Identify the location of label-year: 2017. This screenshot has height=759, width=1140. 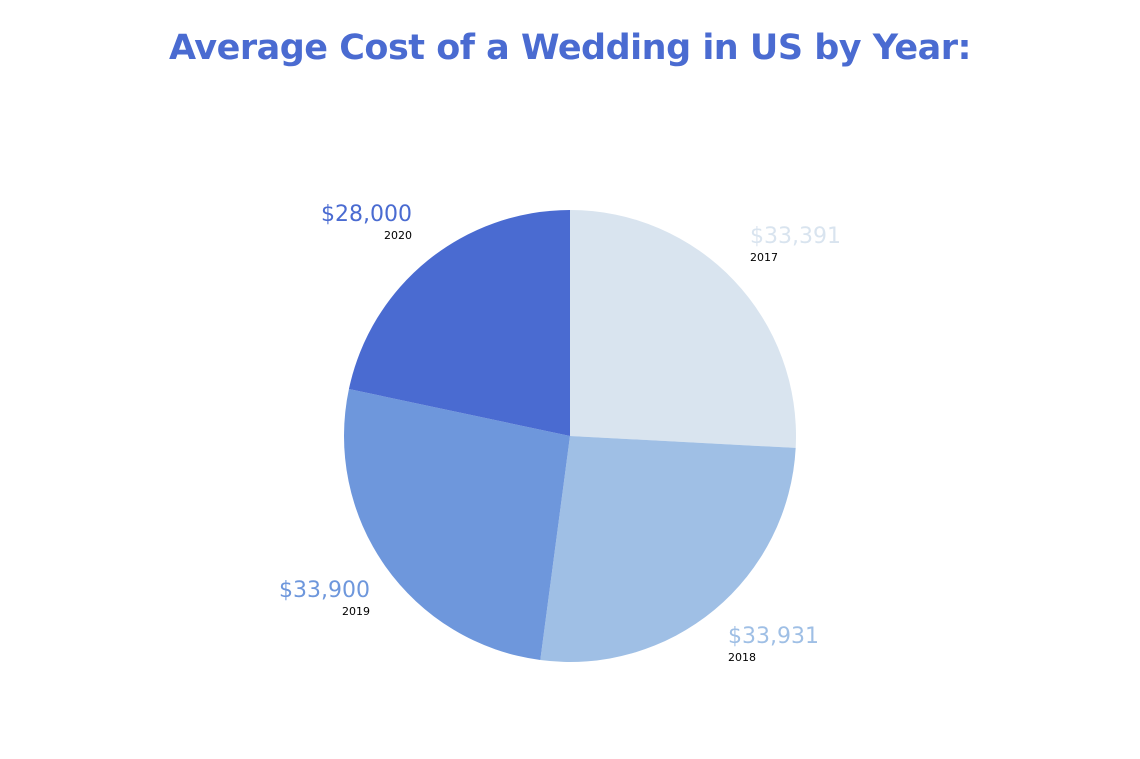
(764, 257).